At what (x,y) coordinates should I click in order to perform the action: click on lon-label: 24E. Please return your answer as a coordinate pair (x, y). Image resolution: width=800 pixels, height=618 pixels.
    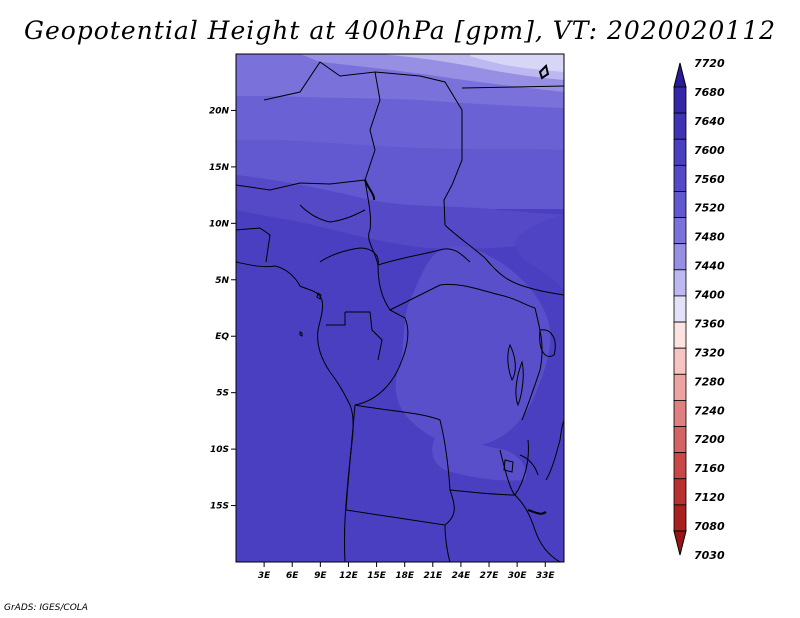
    Looking at the image, I should click on (462, 576).